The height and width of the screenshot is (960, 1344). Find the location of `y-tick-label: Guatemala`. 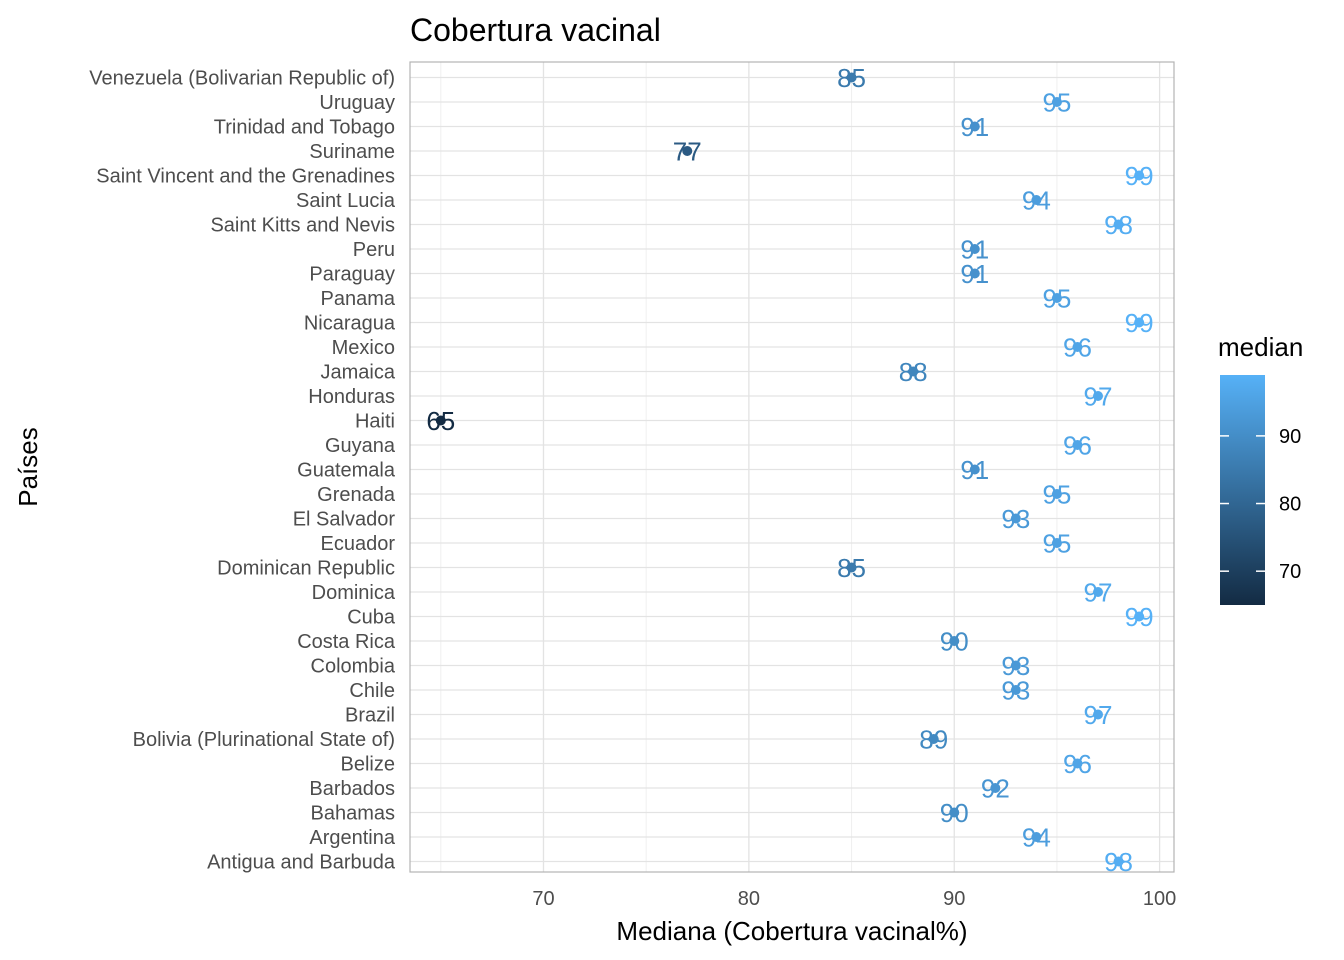

y-tick-label: Guatemala is located at coordinates (346, 471).